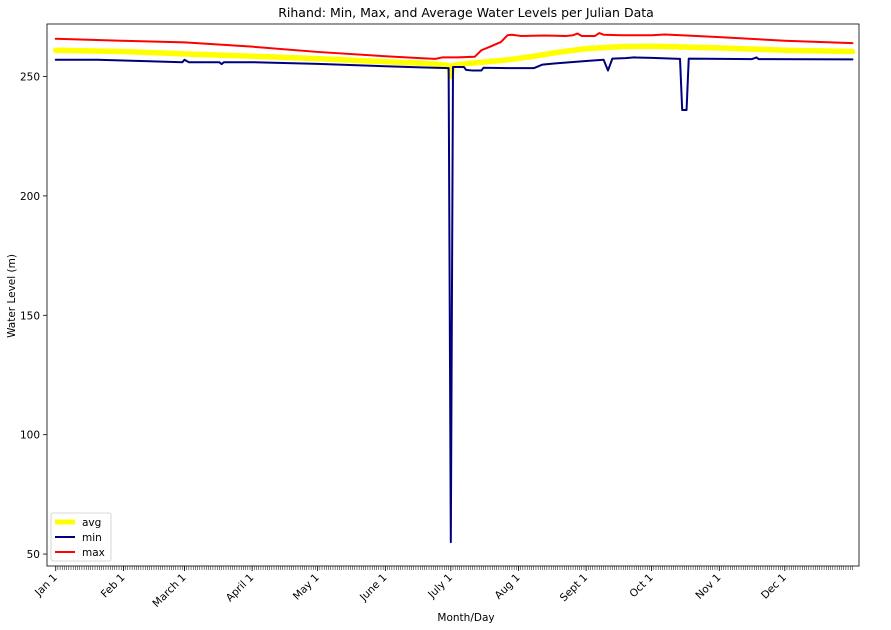 The image size is (891, 630). What do you see at coordinates (12, 296) in the screenshot?
I see `y-axis-label: Water Level (m)` at bounding box center [12, 296].